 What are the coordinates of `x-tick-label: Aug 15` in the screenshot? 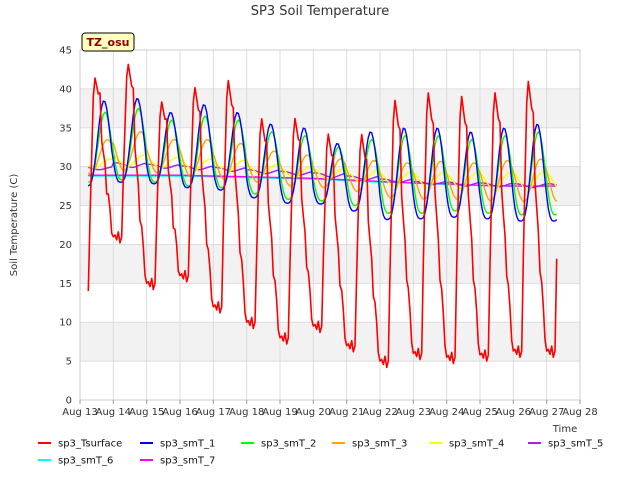 It's located at (146, 412).